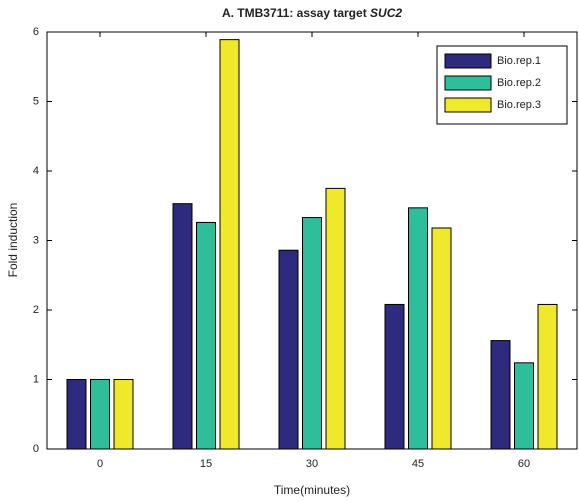 The image size is (579, 502). Describe the element at coordinates (36, 32) in the screenshot. I see `y-tick-label: 6` at that location.